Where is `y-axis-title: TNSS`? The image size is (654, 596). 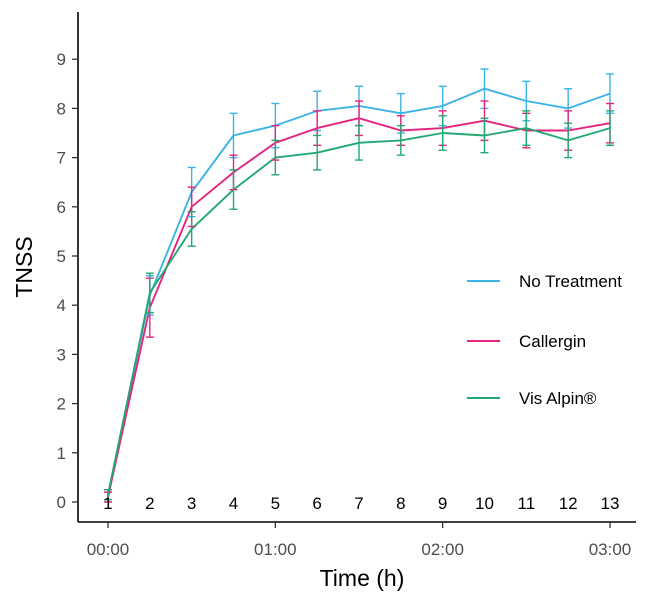 y-axis-title: TNSS is located at coordinates (24, 266).